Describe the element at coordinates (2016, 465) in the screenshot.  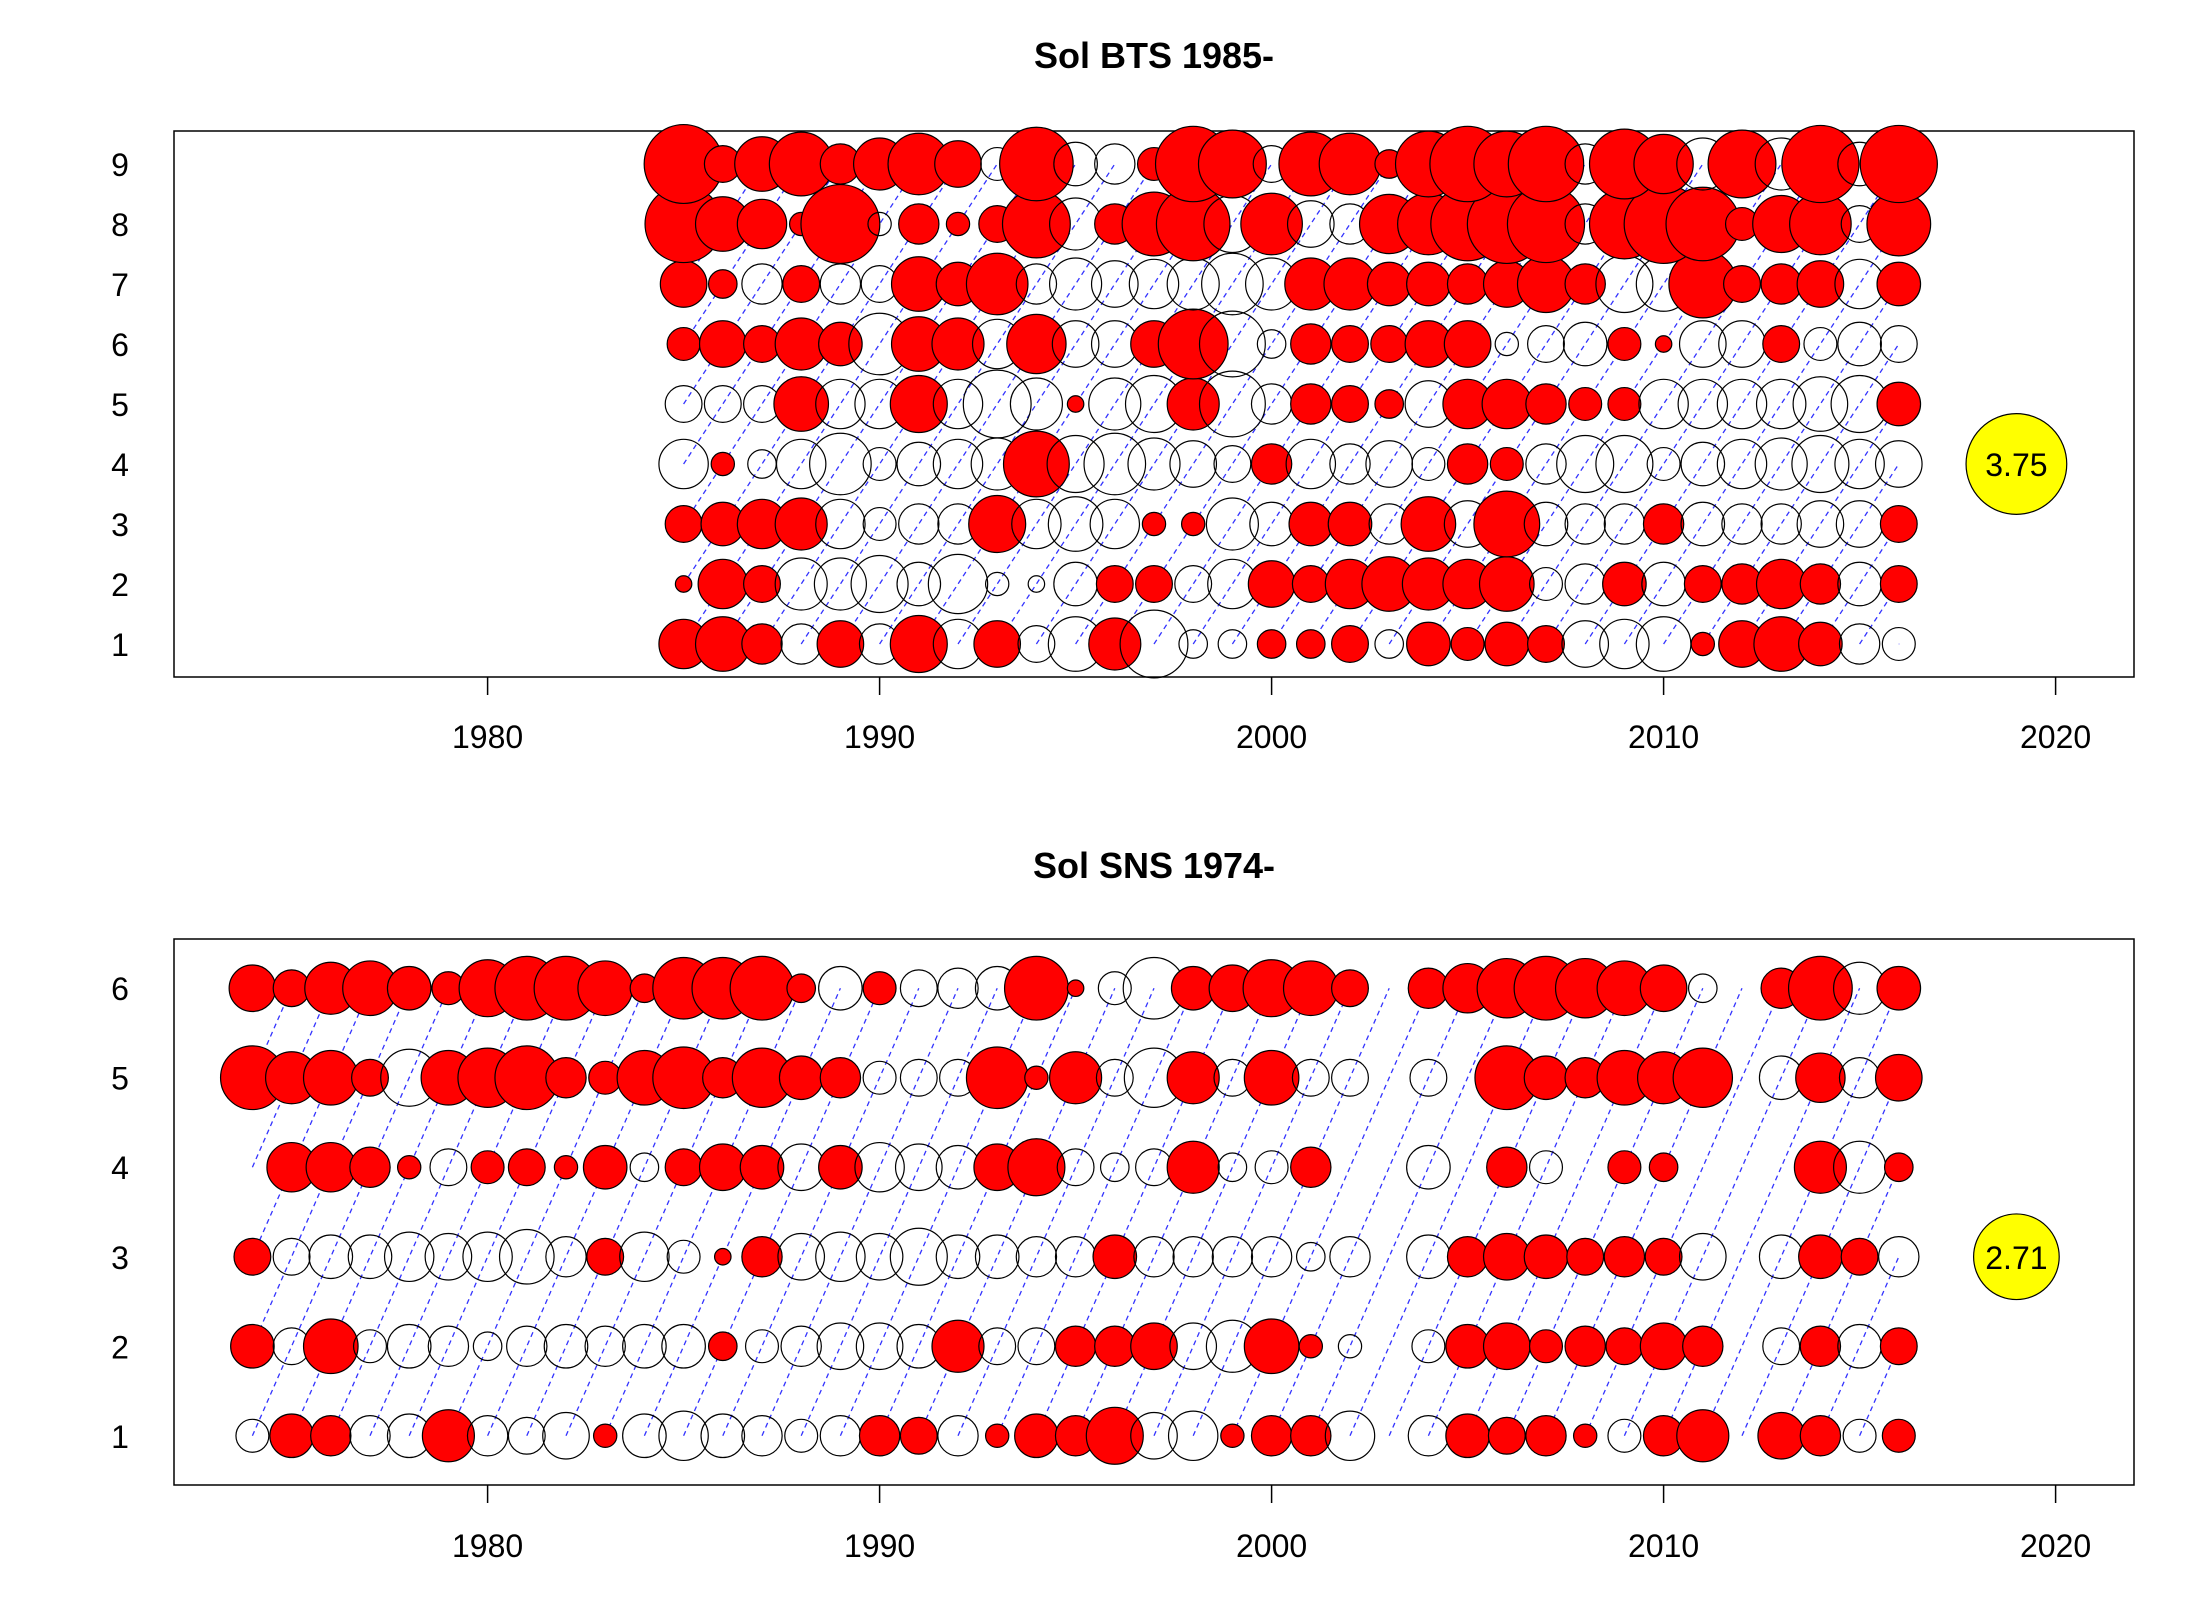
I see `max-bubble-label: 3.75` at that location.